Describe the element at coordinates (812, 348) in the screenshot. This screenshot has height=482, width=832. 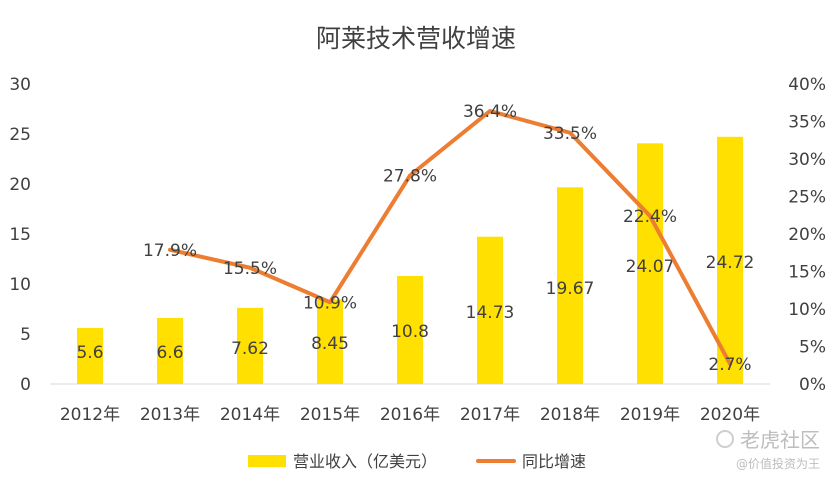
I see `right-tick-label: 5%` at that location.